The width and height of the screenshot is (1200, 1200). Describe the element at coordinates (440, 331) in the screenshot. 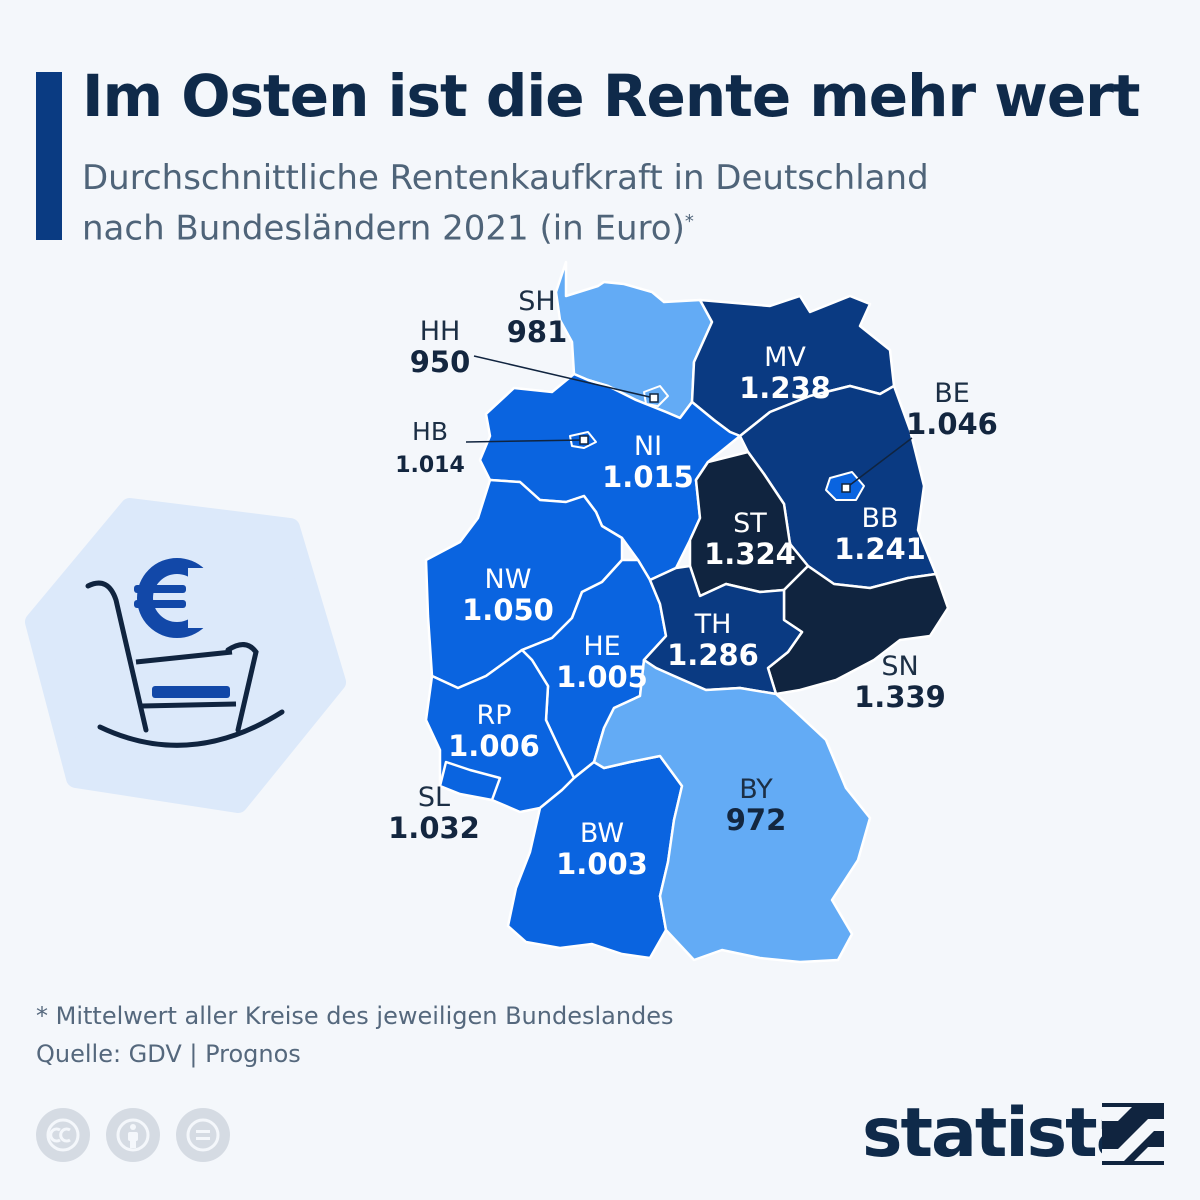

I see `region-code: HH` at that location.